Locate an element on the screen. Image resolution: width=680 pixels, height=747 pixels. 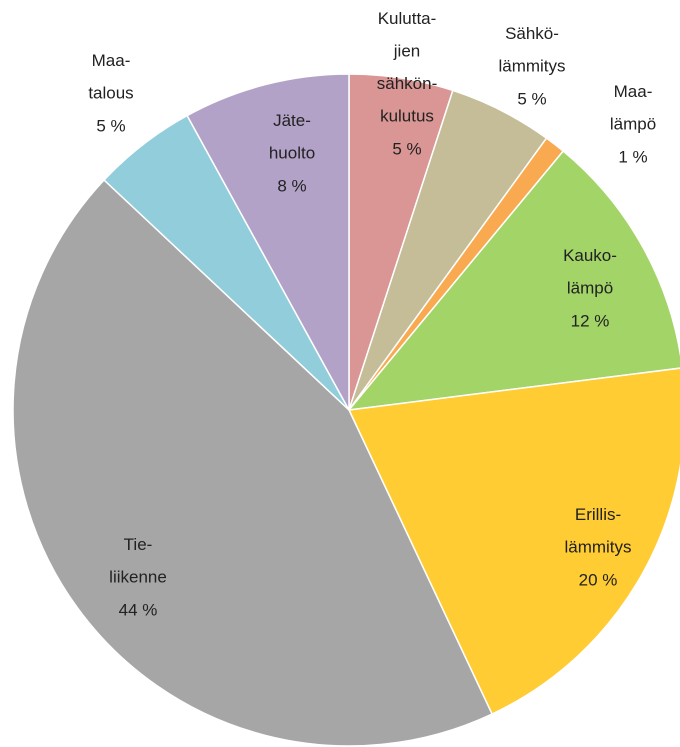
slice-label: Kulutta-jien sähkön-kulutus is located at coordinates (407, 67).